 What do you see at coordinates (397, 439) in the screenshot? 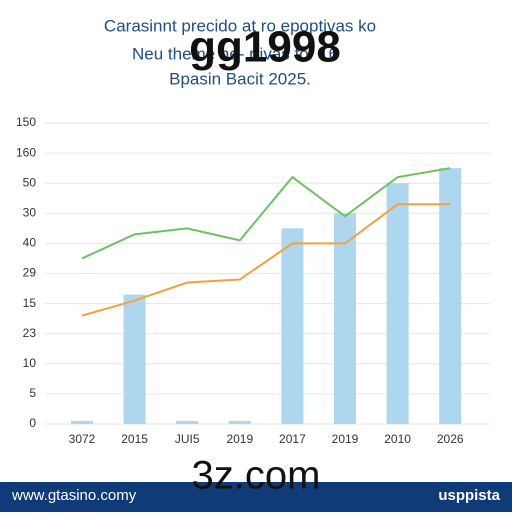
I see `x-tick-label: 2010` at bounding box center [397, 439].